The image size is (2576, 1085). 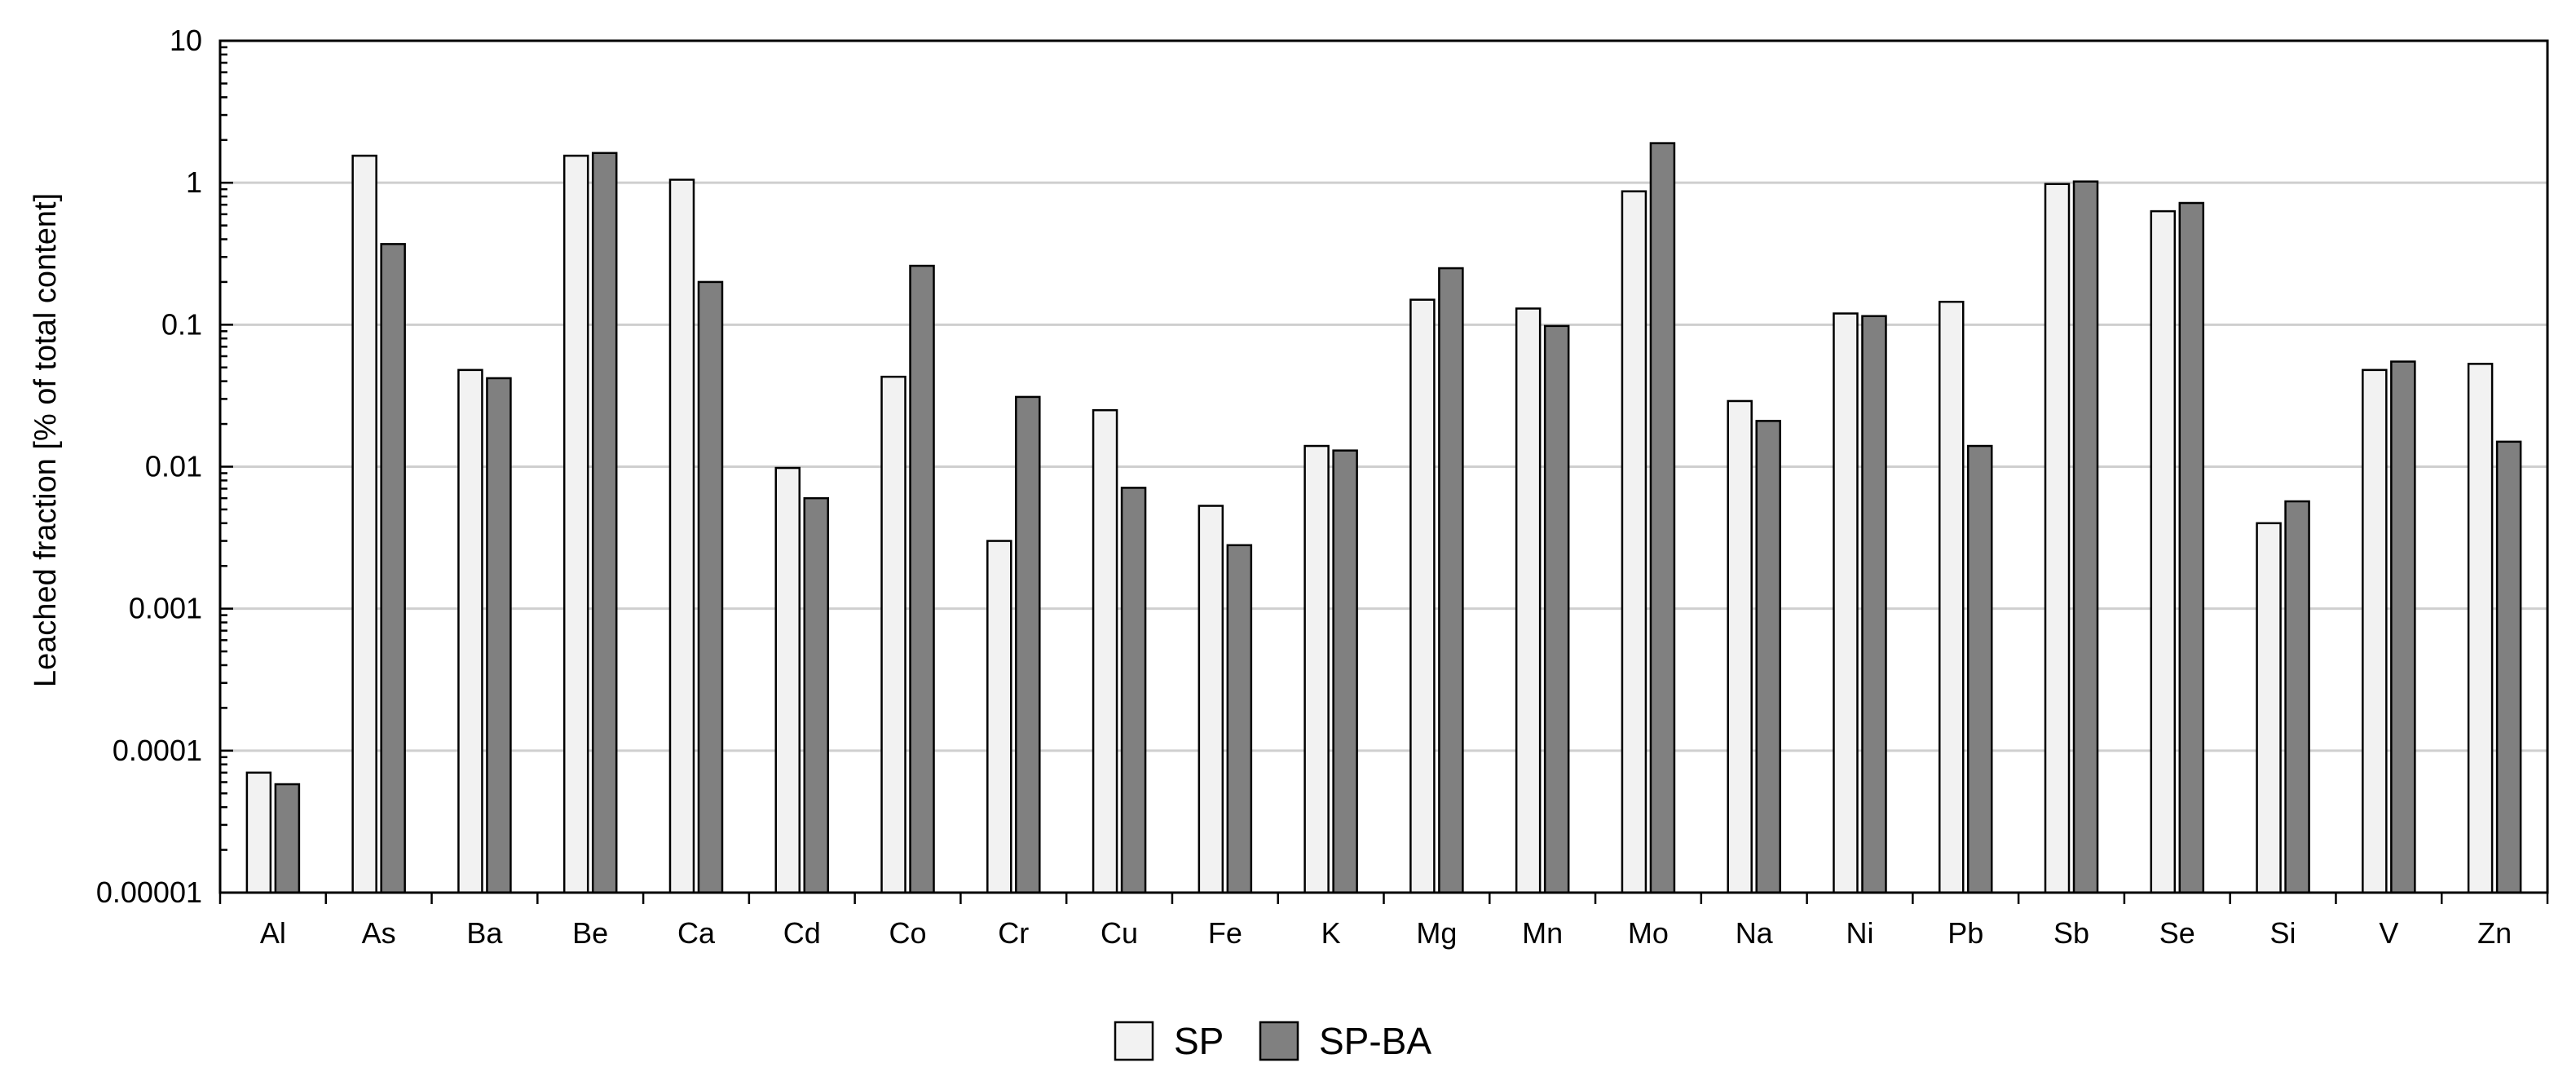 I want to click on x-tick-label: Ni, so click(x=1859, y=933).